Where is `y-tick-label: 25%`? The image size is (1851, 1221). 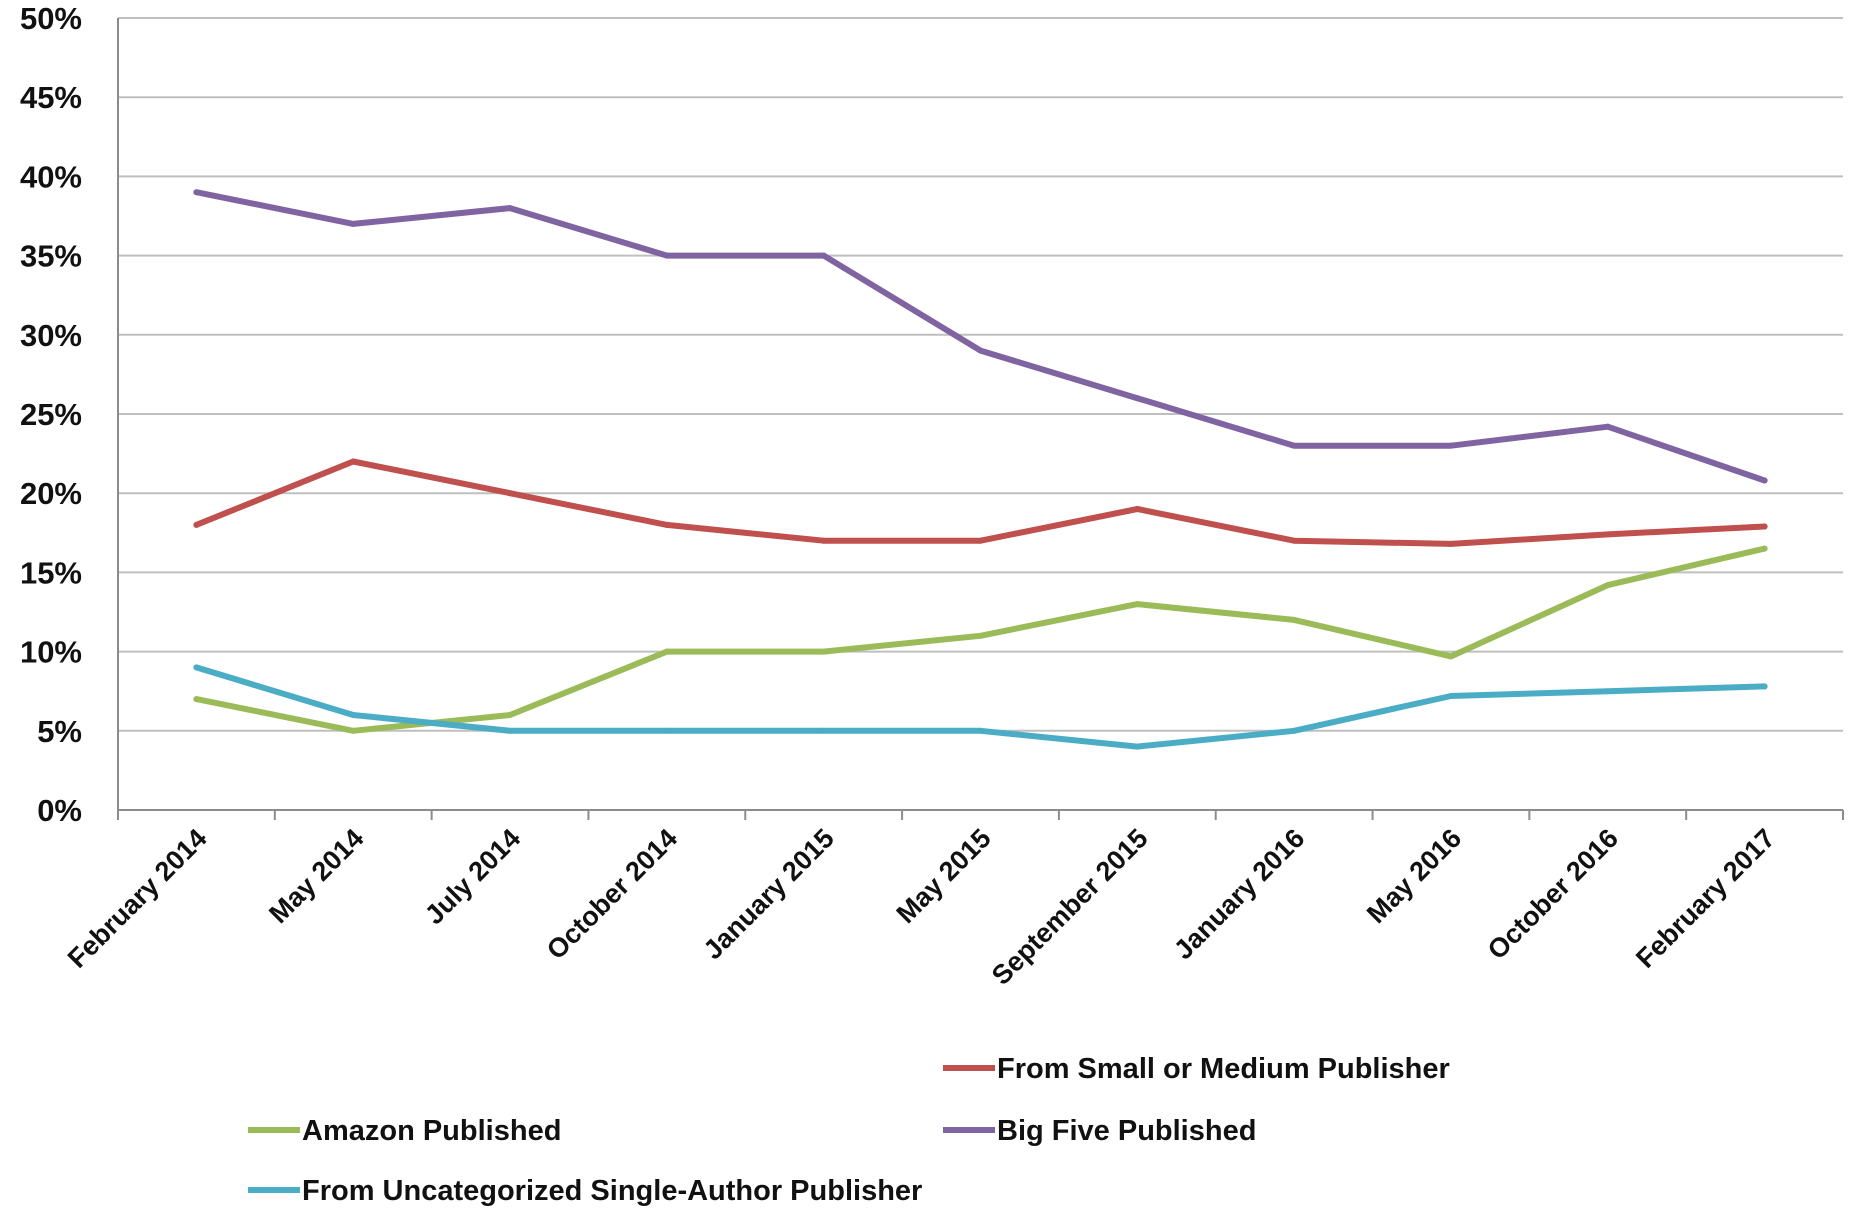 y-tick-label: 25% is located at coordinates (51, 414).